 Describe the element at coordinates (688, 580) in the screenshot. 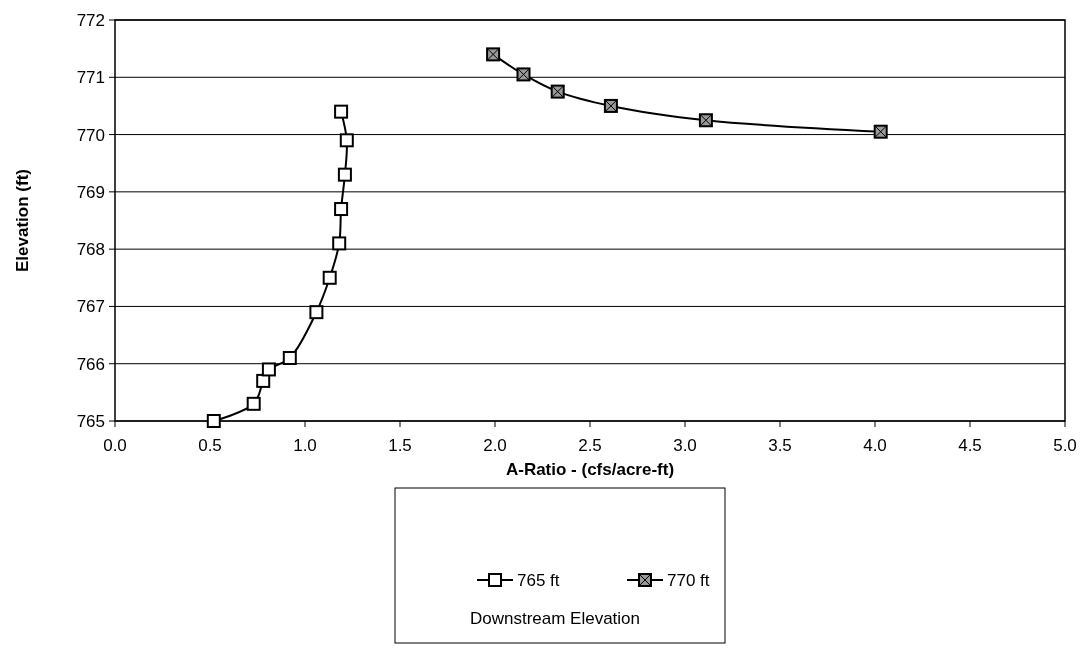

I see `legend-label: 770 ft` at that location.